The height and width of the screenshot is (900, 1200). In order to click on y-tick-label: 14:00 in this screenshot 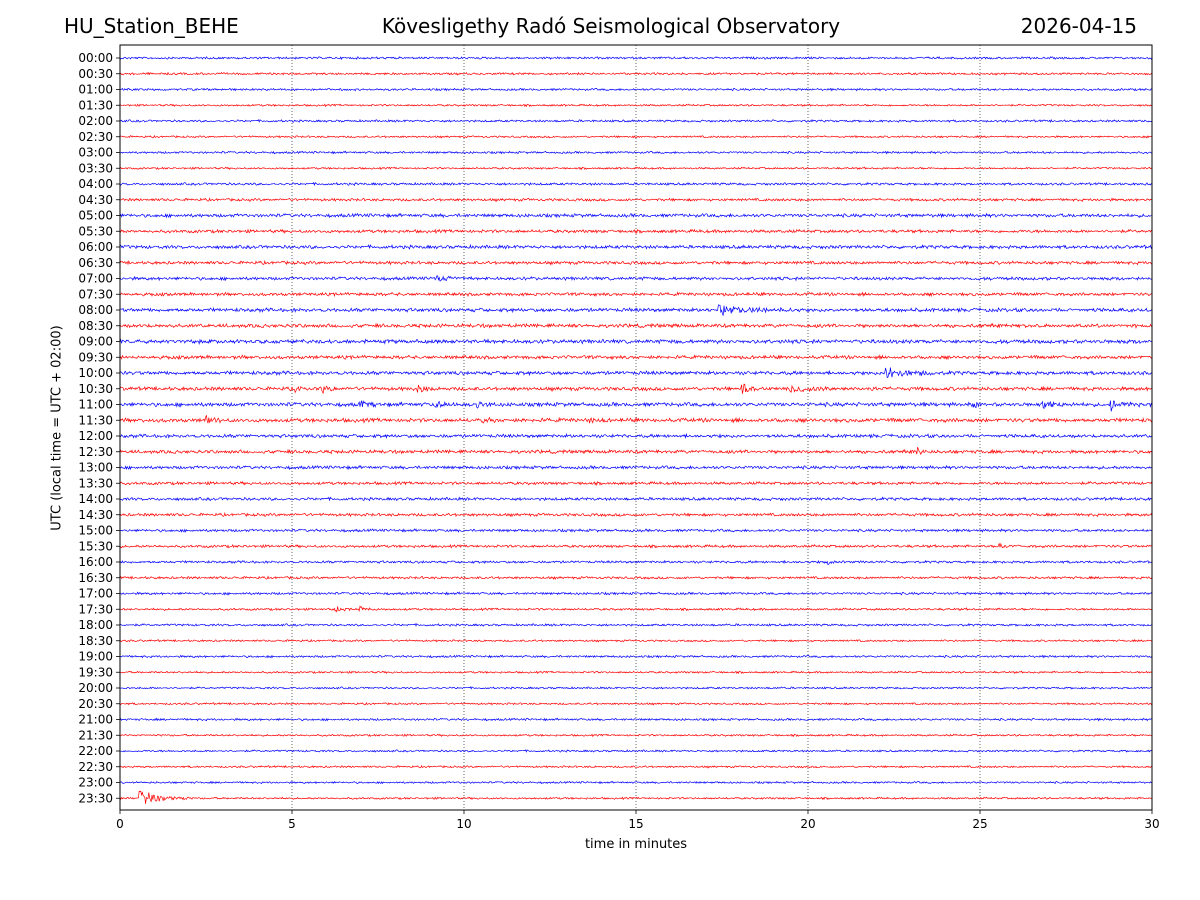, I will do `click(95, 499)`.